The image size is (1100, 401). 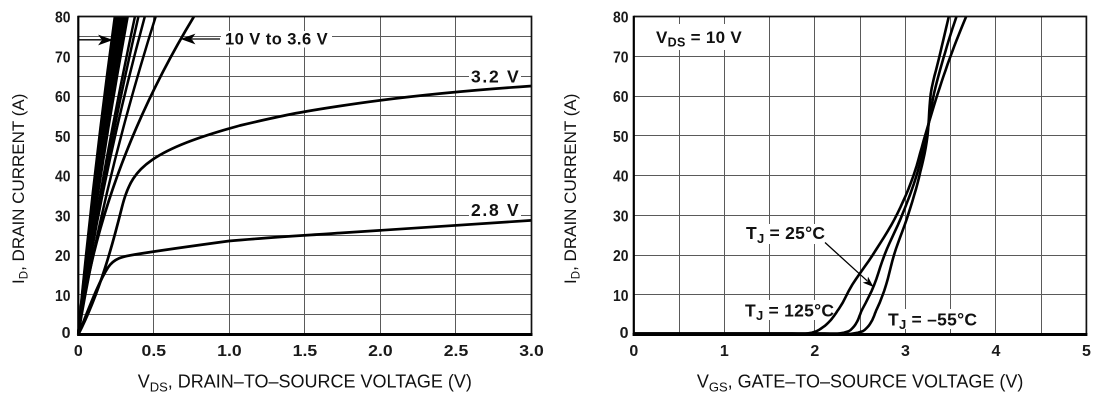 What do you see at coordinates (785, 234) in the screenshot?
I see `svg-text: TJ = 25°C` at bounding box center [785, 234].